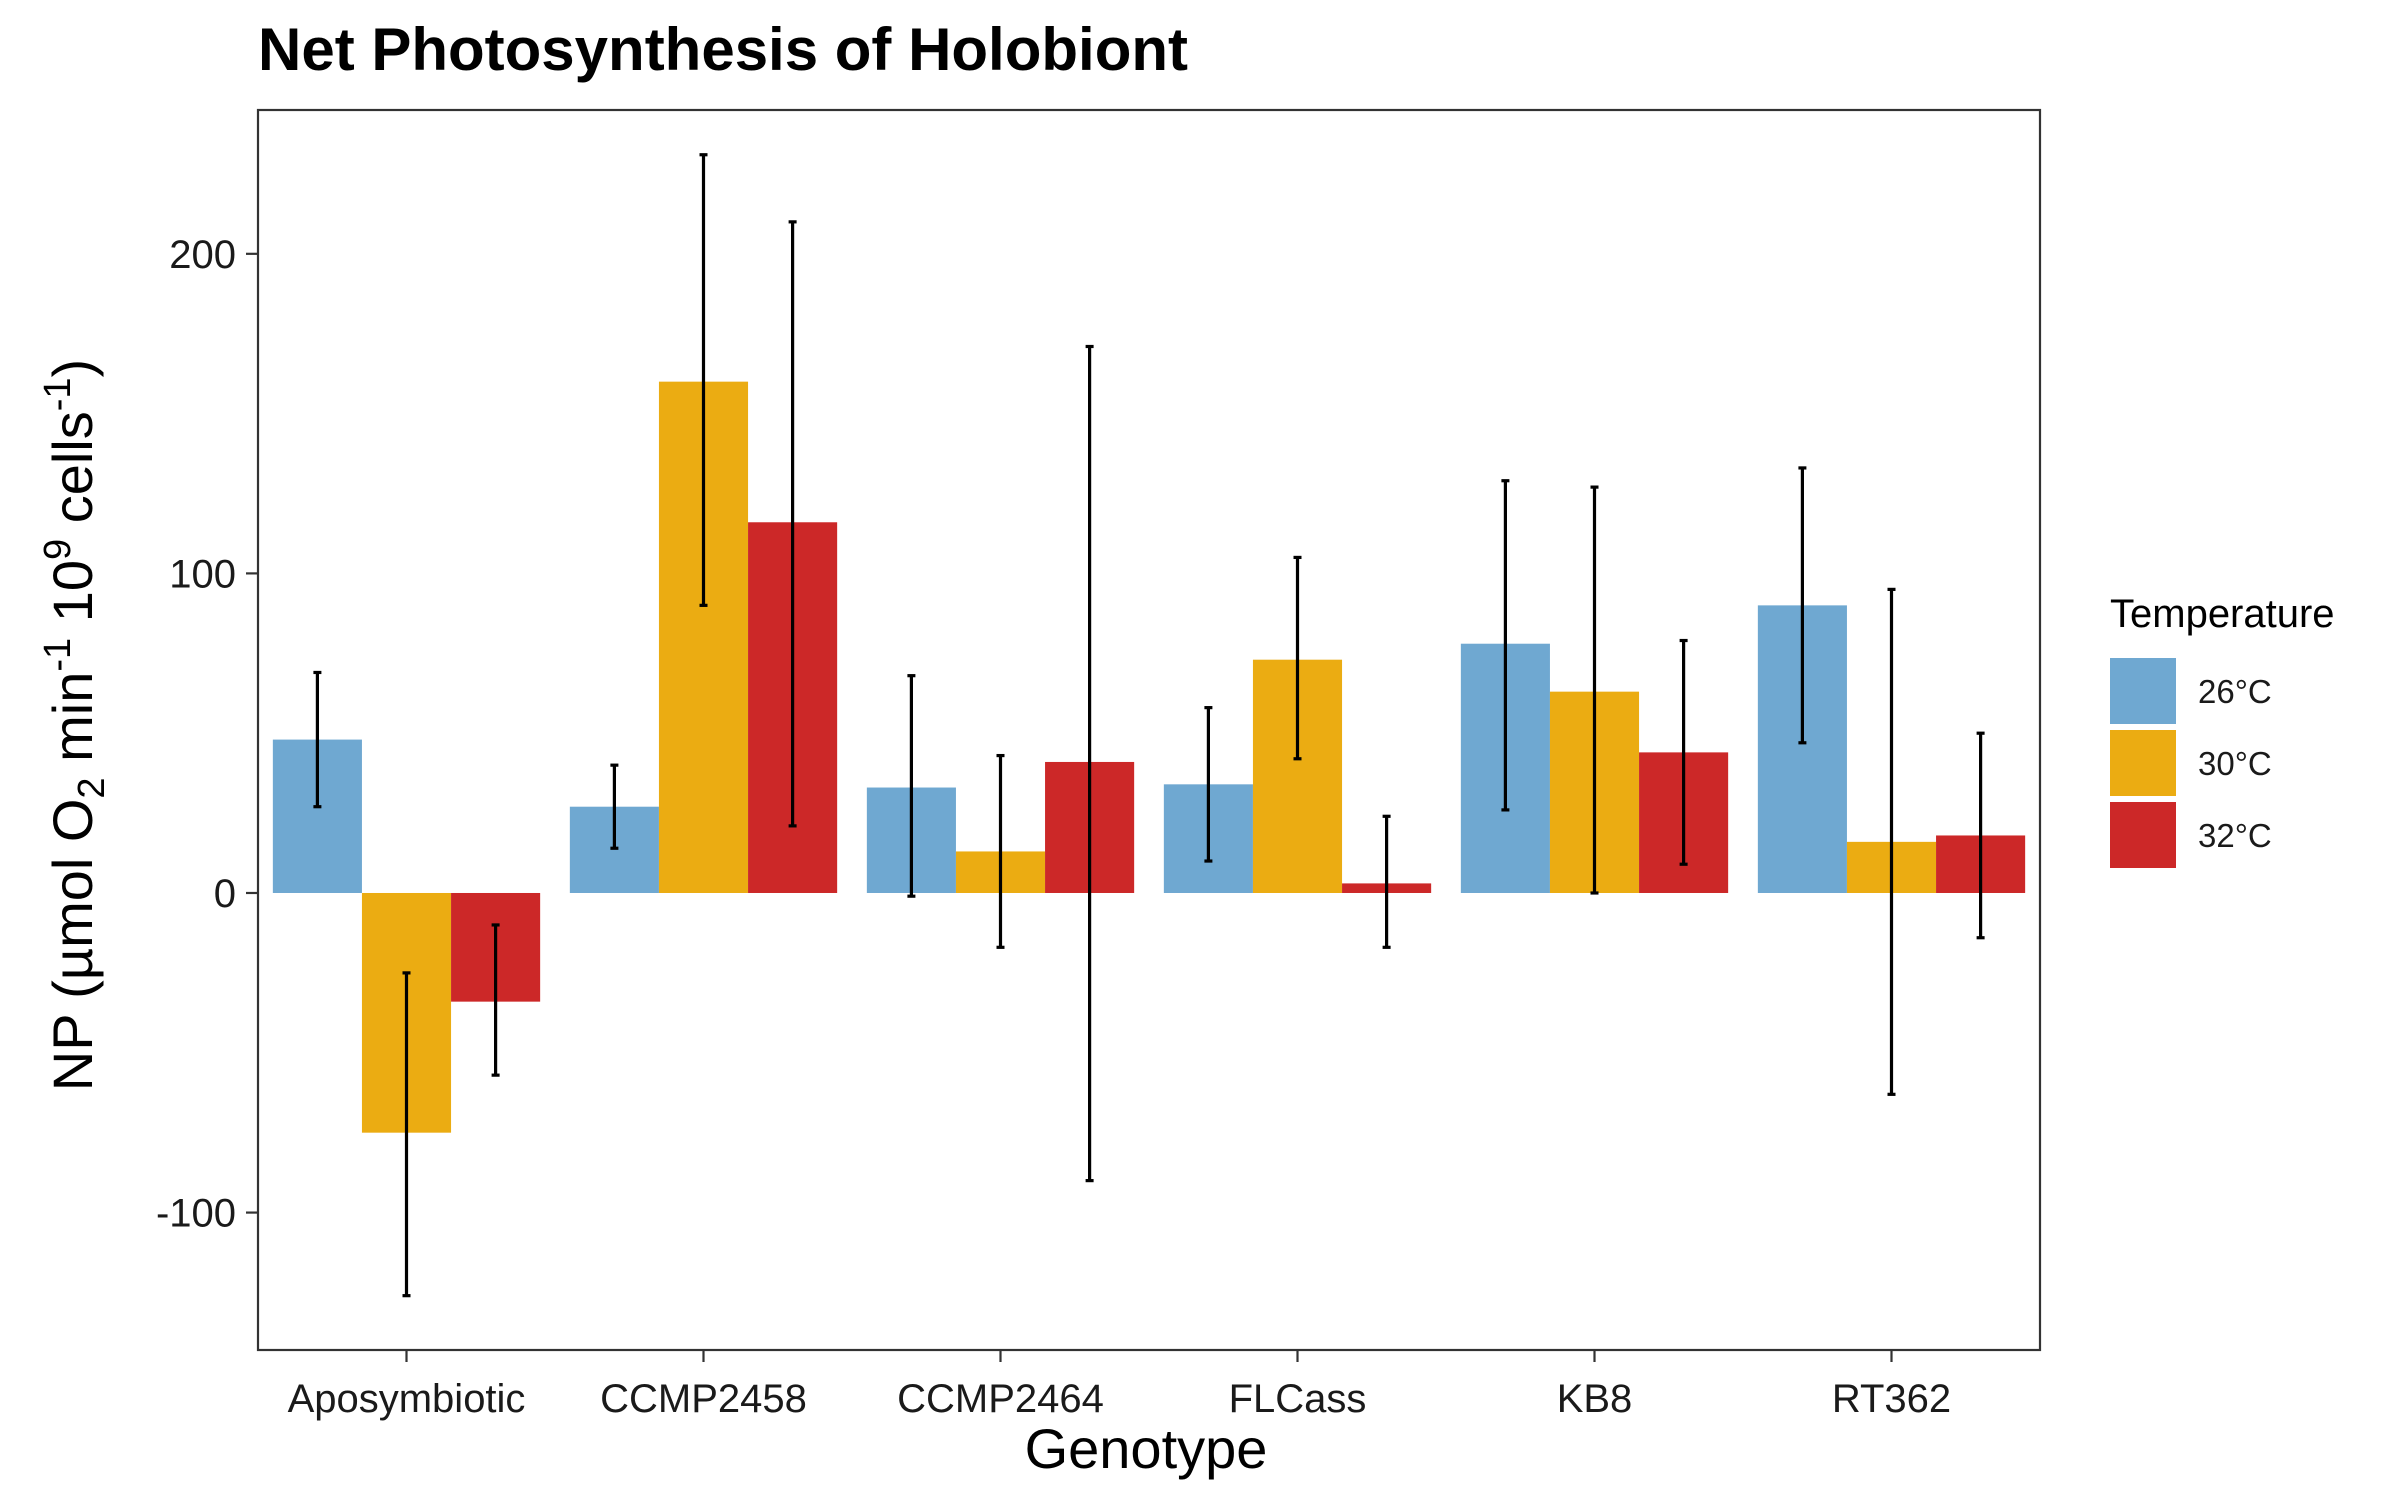  I want to click on y-axis-title-sup1: -1, so click(58, 655).